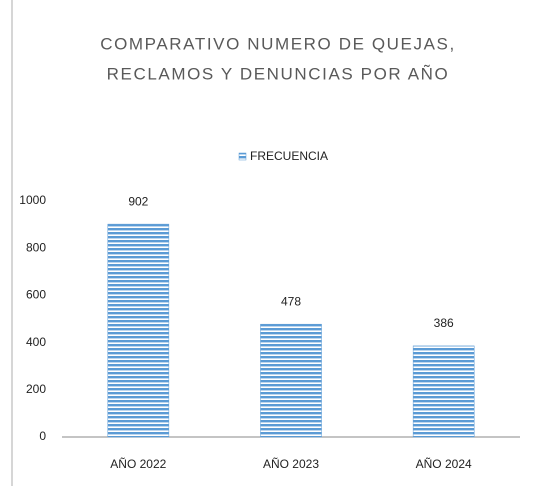 This screenshot has height=486, width=535. Describe the element at coordinates (291, 464) in the screenshot. I see `x-tick-label: AÑO 2023` at that location.